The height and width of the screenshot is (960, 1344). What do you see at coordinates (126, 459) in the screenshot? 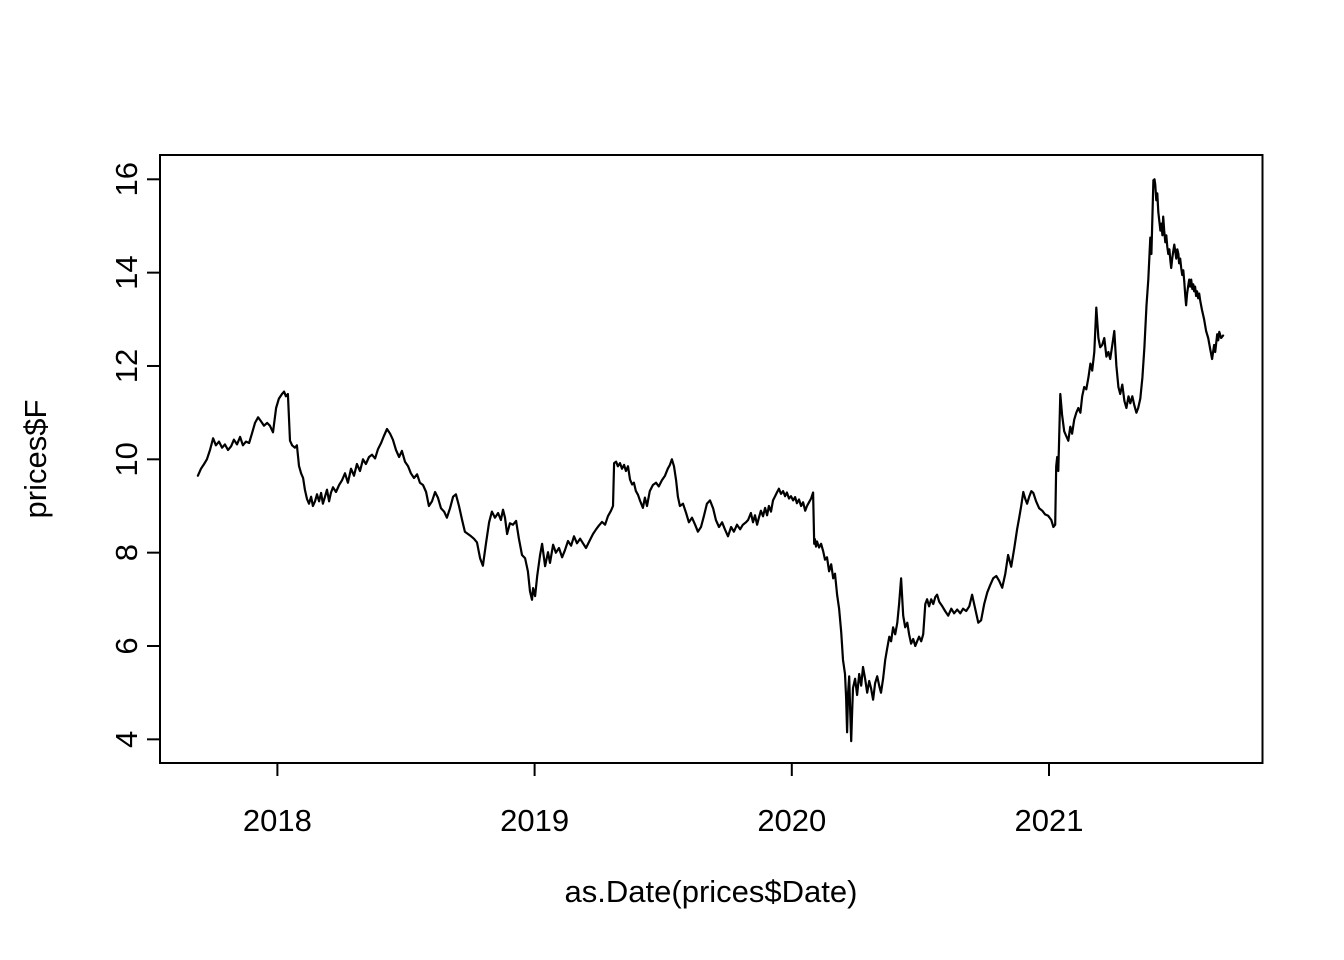
I see `y-tick-label: 10` at bounding box center [126, 459].